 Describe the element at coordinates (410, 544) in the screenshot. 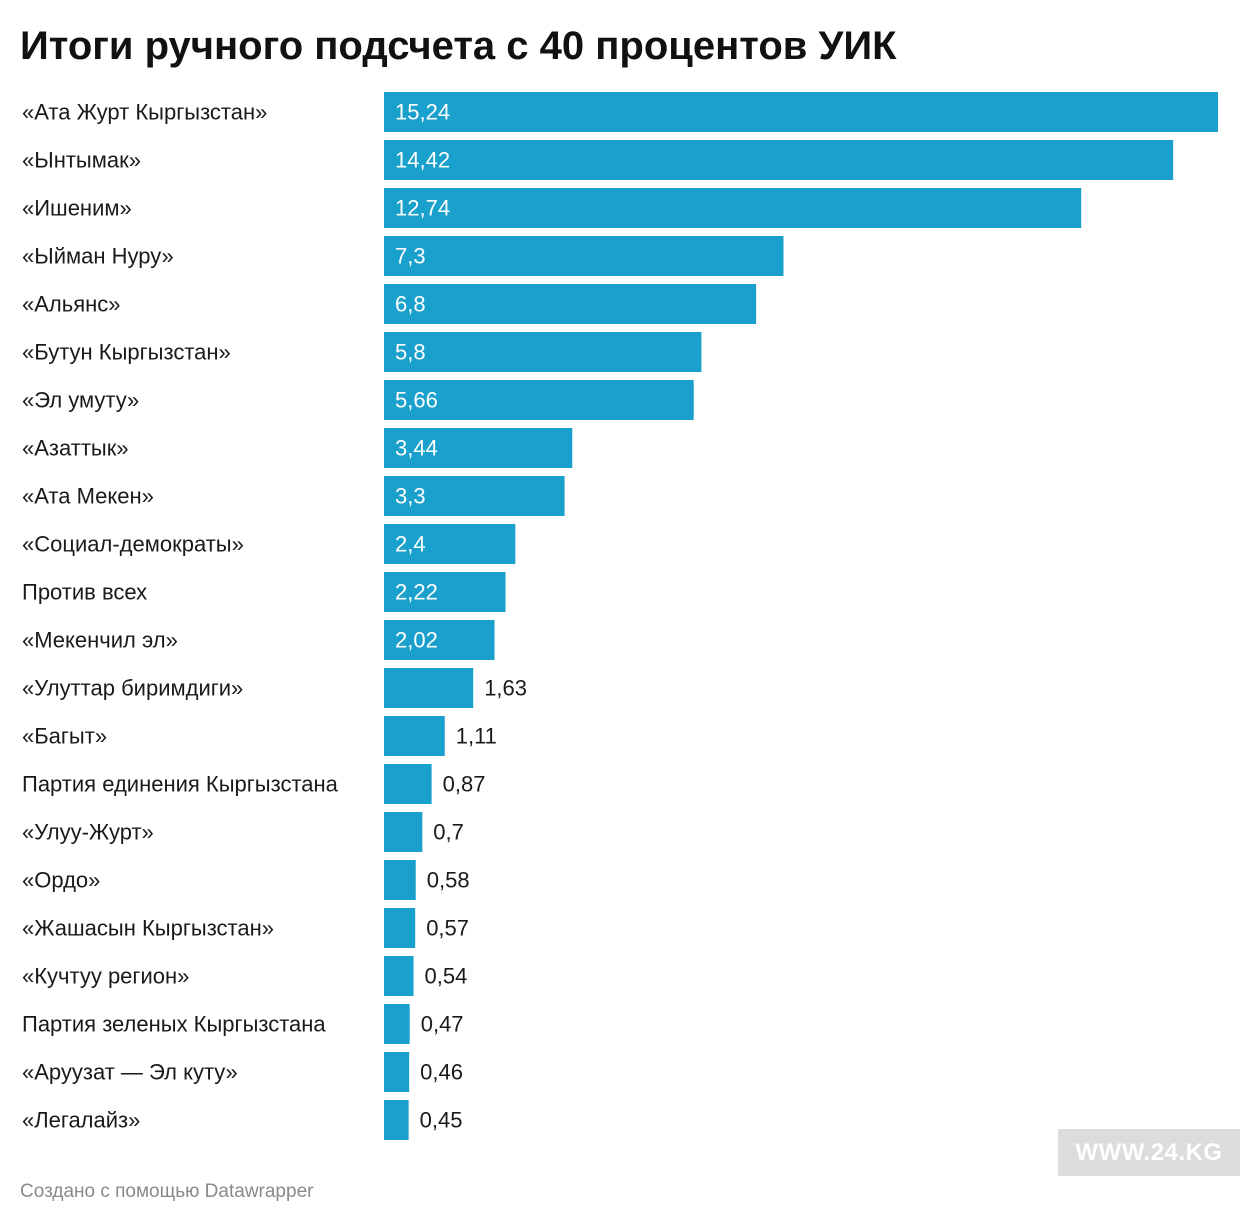

I see `value-label: 2,4` at that location.